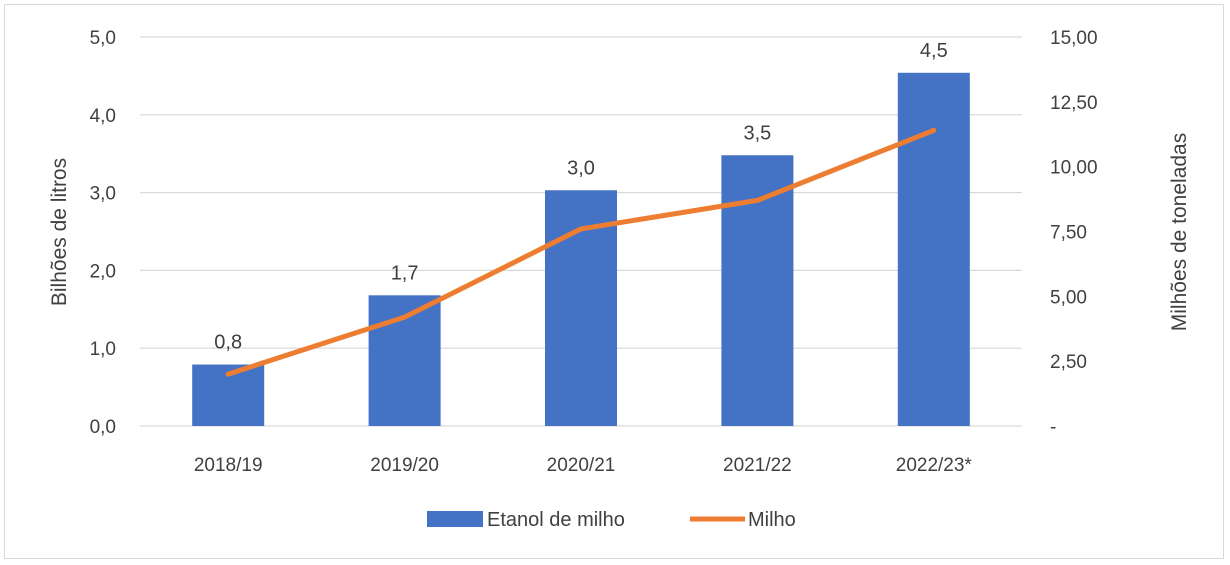 This screenshot has height=565, width=1230. I want to click on y-axis-right-title: Milhões de toneladas, so click(1179, 232).